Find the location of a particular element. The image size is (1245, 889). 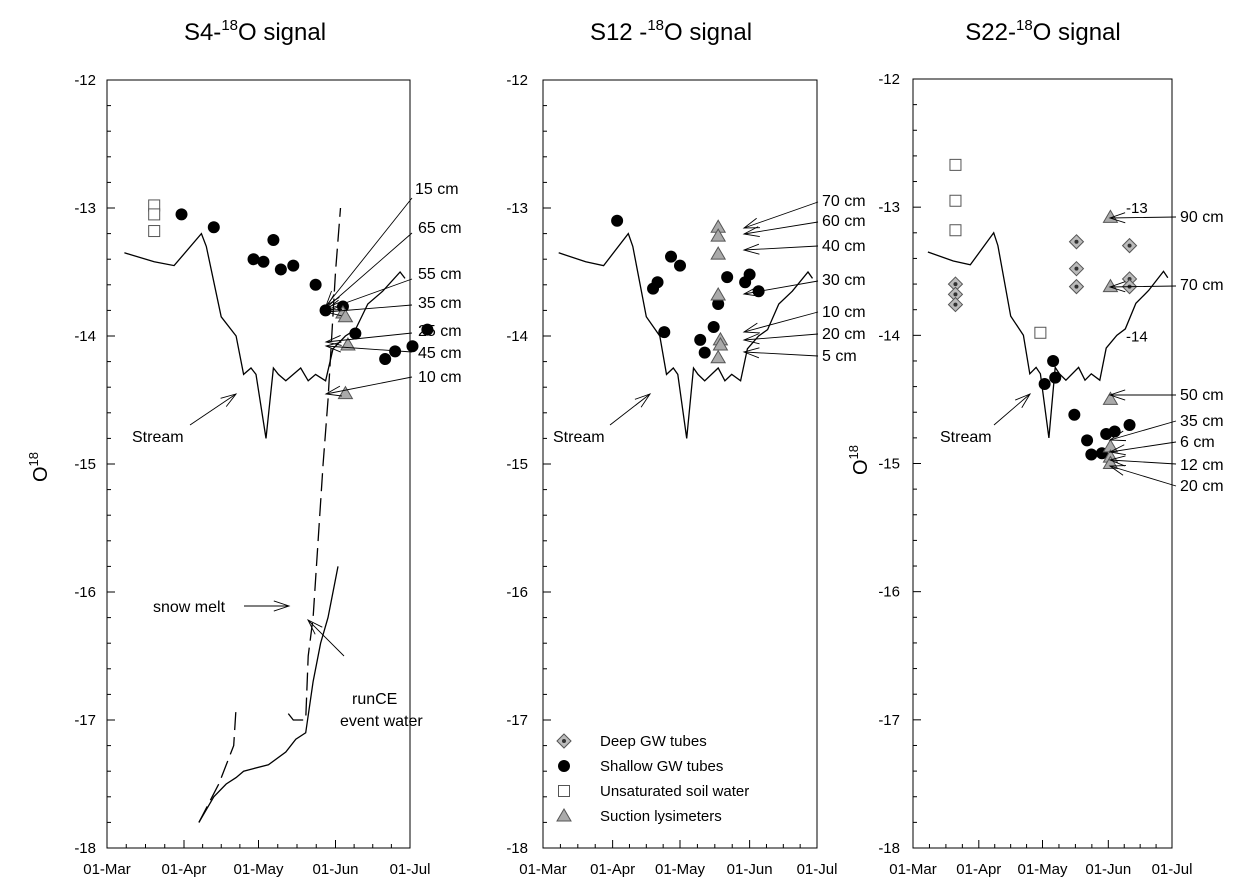

legend-label: Shallow GW tubes is located at coordinates (661, 766).